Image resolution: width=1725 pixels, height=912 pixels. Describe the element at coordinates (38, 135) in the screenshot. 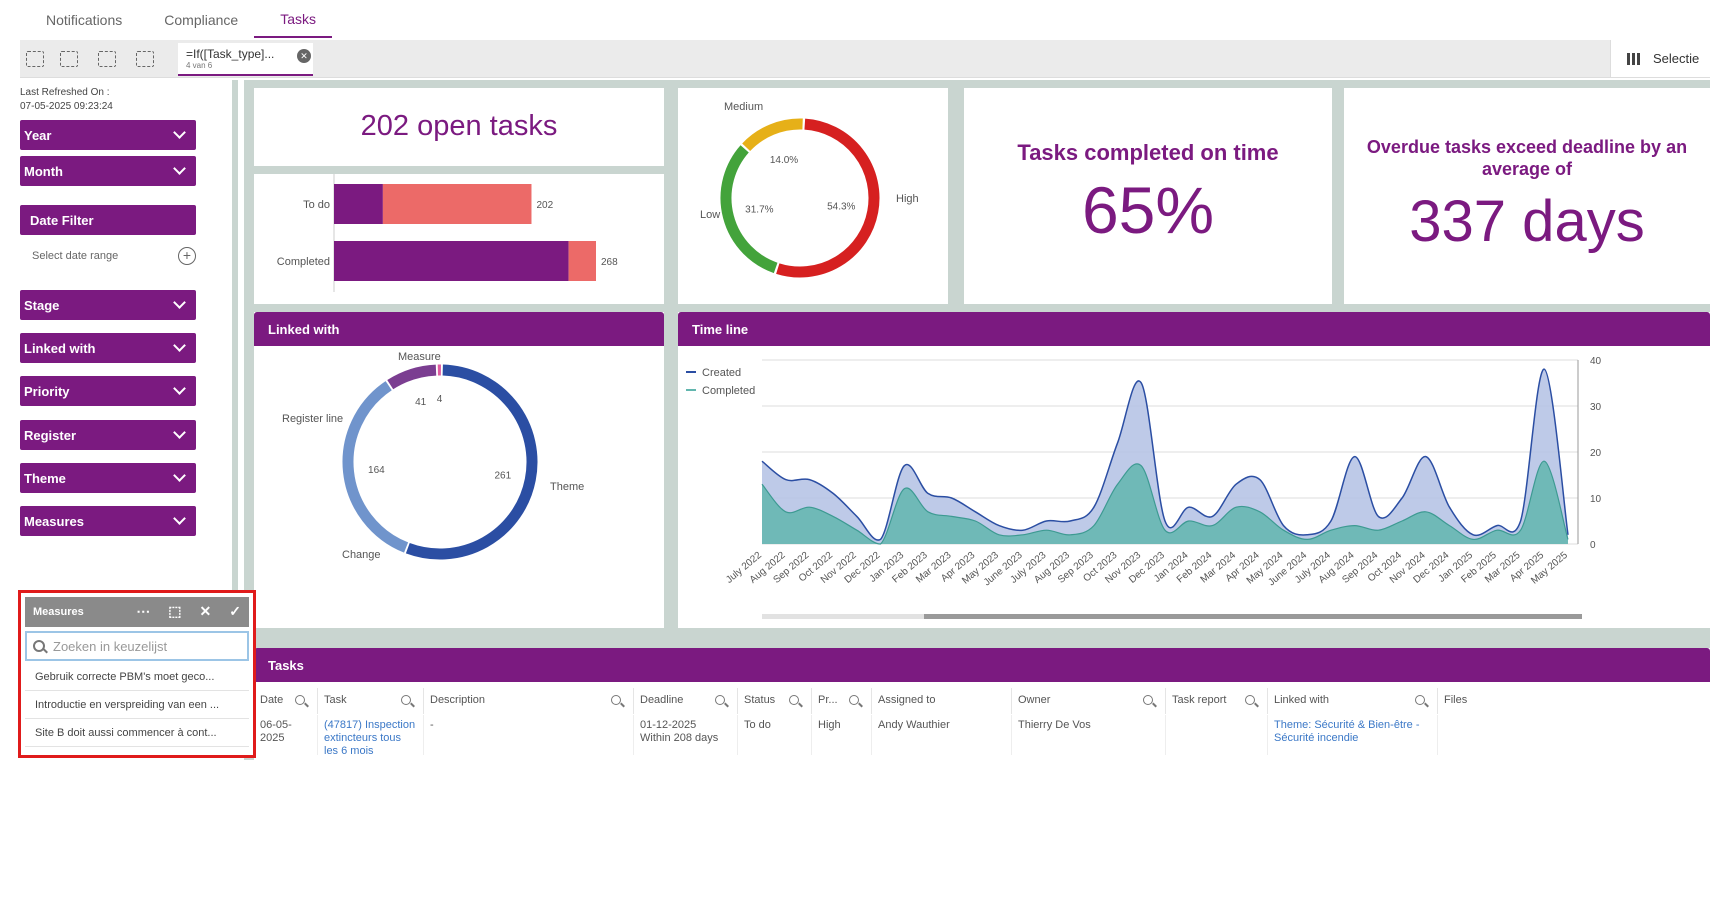

I see `filter-year-label: Year` at that location.